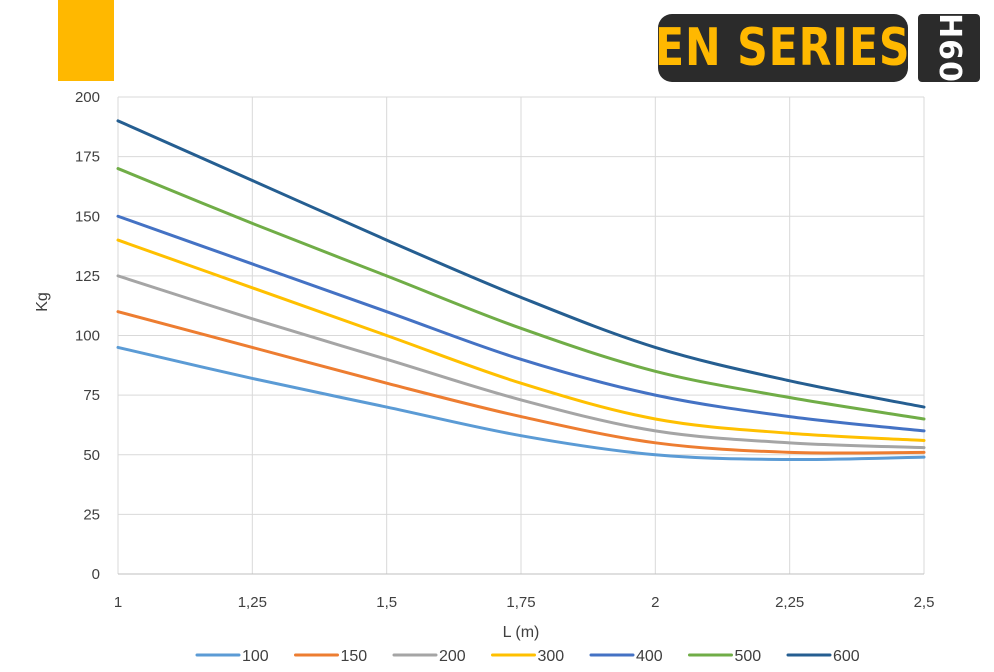 The width and height of the screenshot is (994, 672). Describe the element at coordinates (748, 656) in the screenshot. I see `legend-label-500: 500` at that location.